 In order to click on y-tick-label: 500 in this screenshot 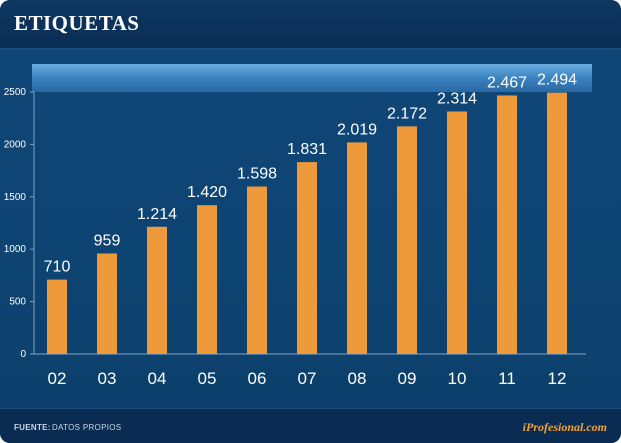, I will do `click(17, 302)`.